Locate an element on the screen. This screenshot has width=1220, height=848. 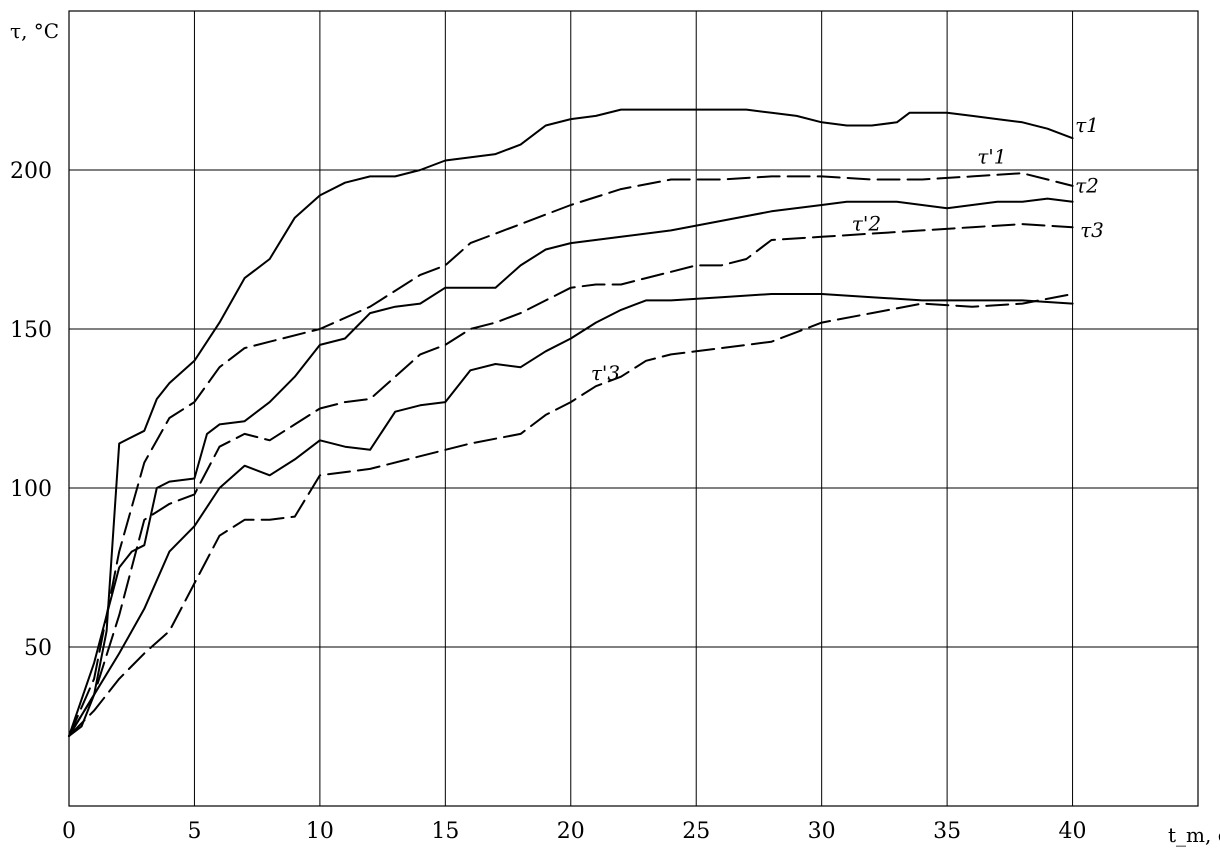
x-tick-label: 20 is located at coordinates (571, 831).